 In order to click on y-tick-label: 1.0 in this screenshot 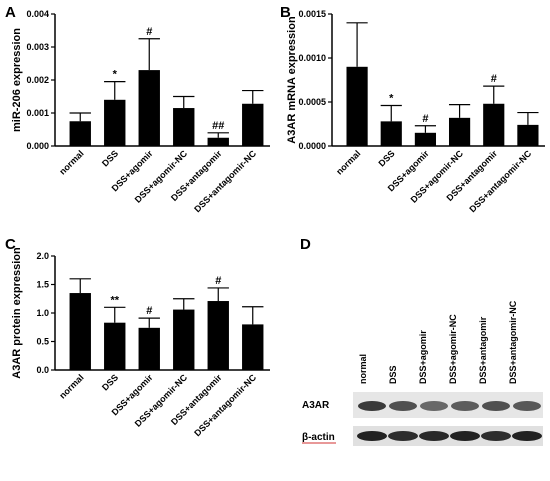, I will do `click(42, 313)`.